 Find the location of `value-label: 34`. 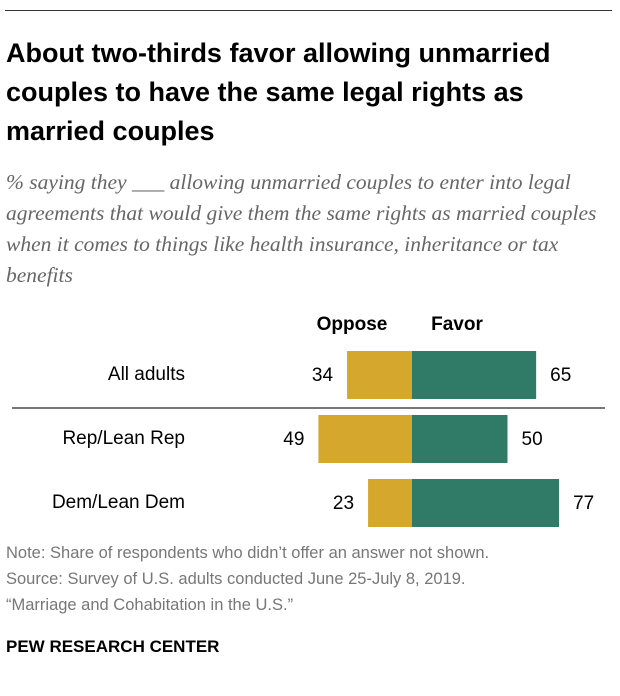

value-label: 34 is located at coordinates (323, 375).